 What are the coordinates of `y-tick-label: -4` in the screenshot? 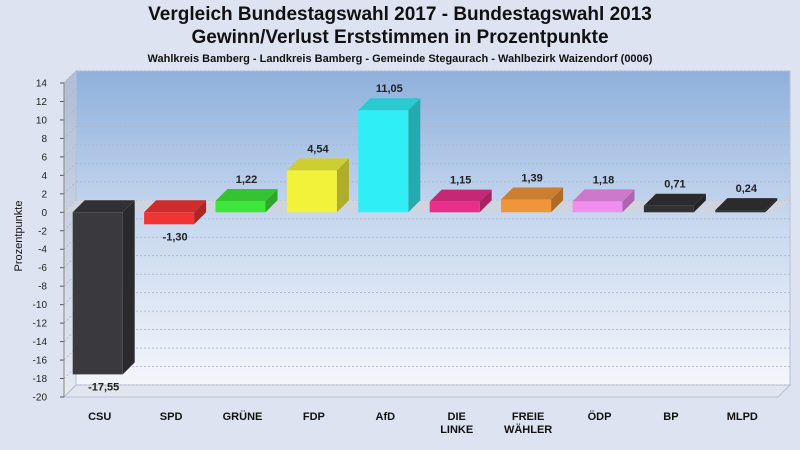 It's located at (42, 250).